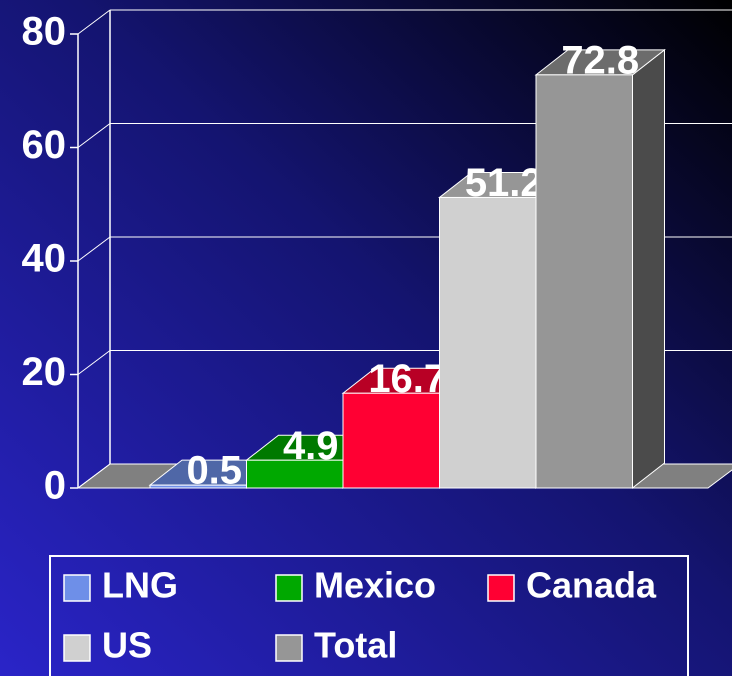  What do you see at coordinates (375, 585) in the screenshot?
I see `legend-label: Mexico` at bounding box center [375, 585].